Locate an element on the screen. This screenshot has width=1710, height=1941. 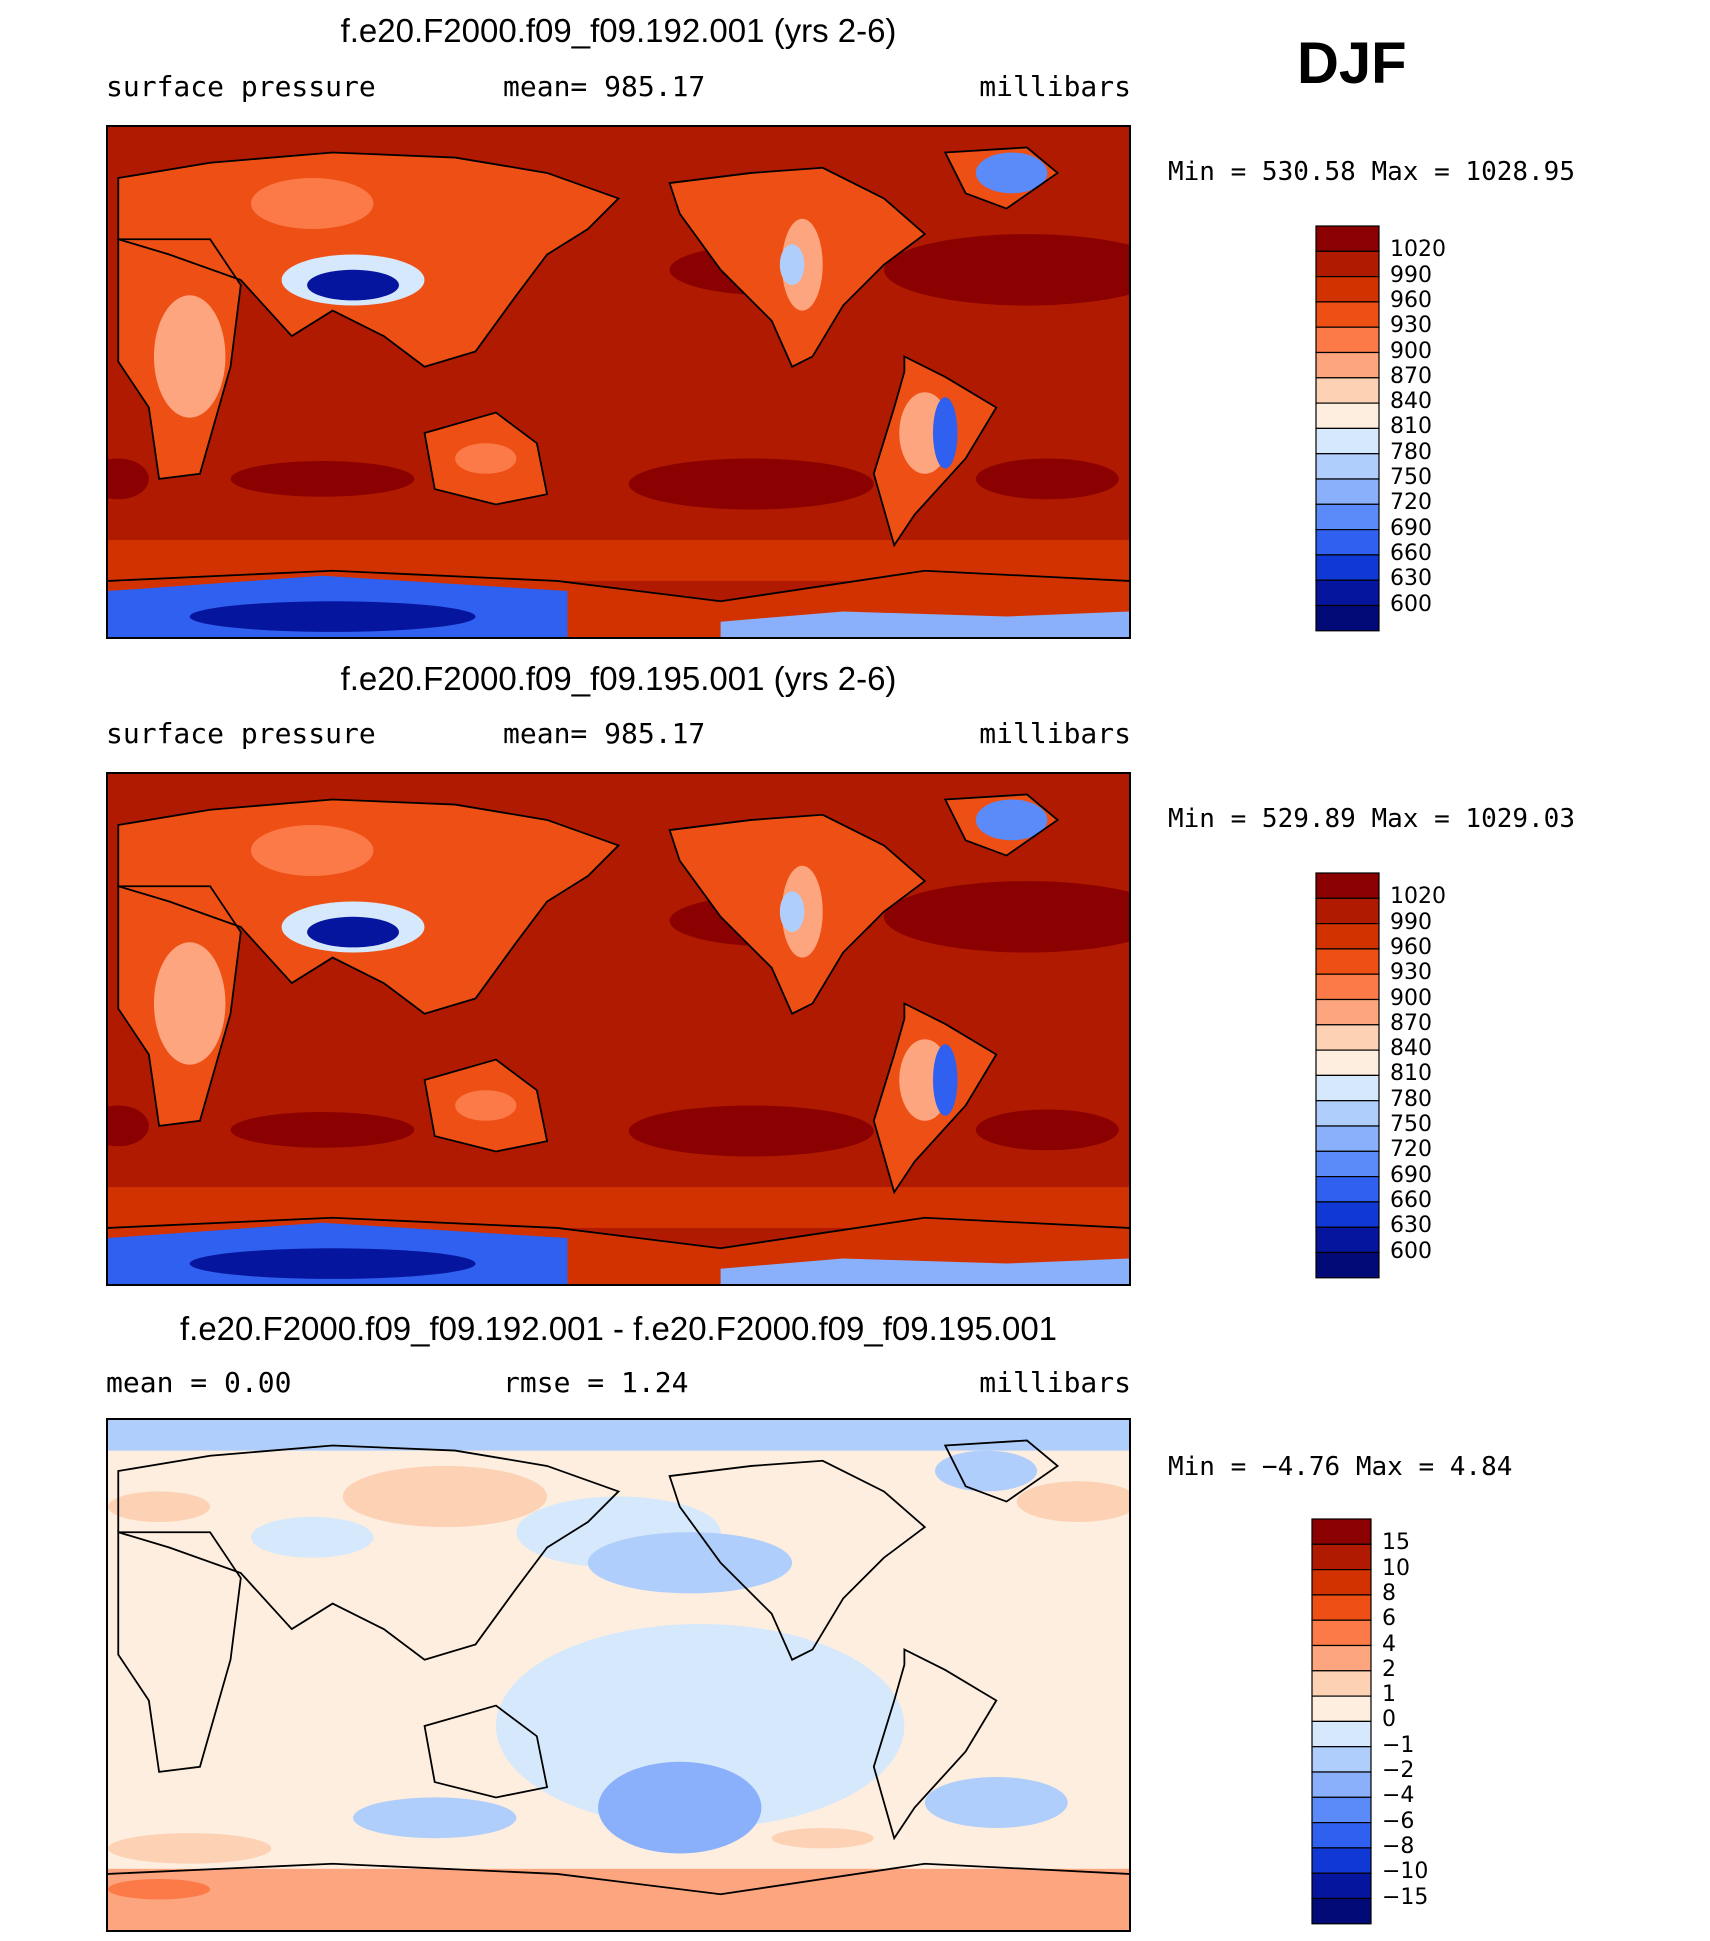
colorbar-label: 1020 is located at coordinates (1418, 250).